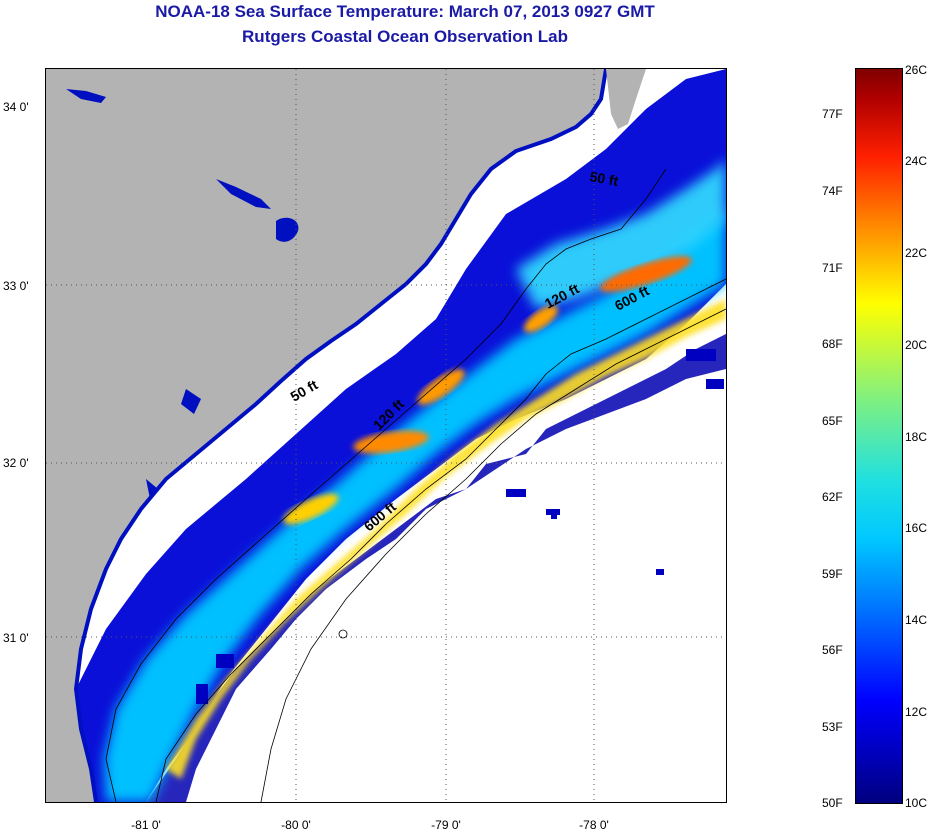 This screenshot has width=936, height=832. I want to click on temperature-colorbar, so click(879, 436).